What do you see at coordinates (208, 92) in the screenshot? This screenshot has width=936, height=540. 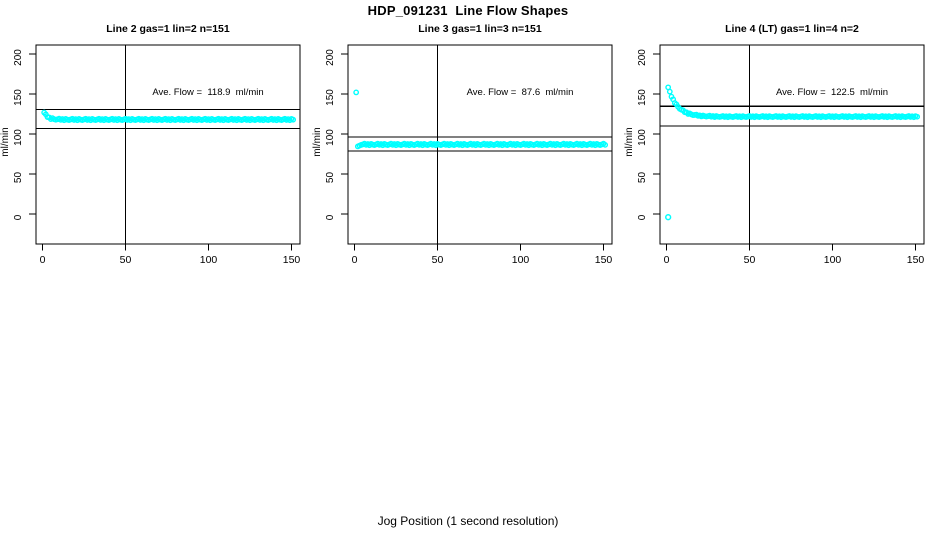 I see `ave-flow-annotation-line2: Ave. Flow = 118.9 ml/min` at bounding box center [208, 92].